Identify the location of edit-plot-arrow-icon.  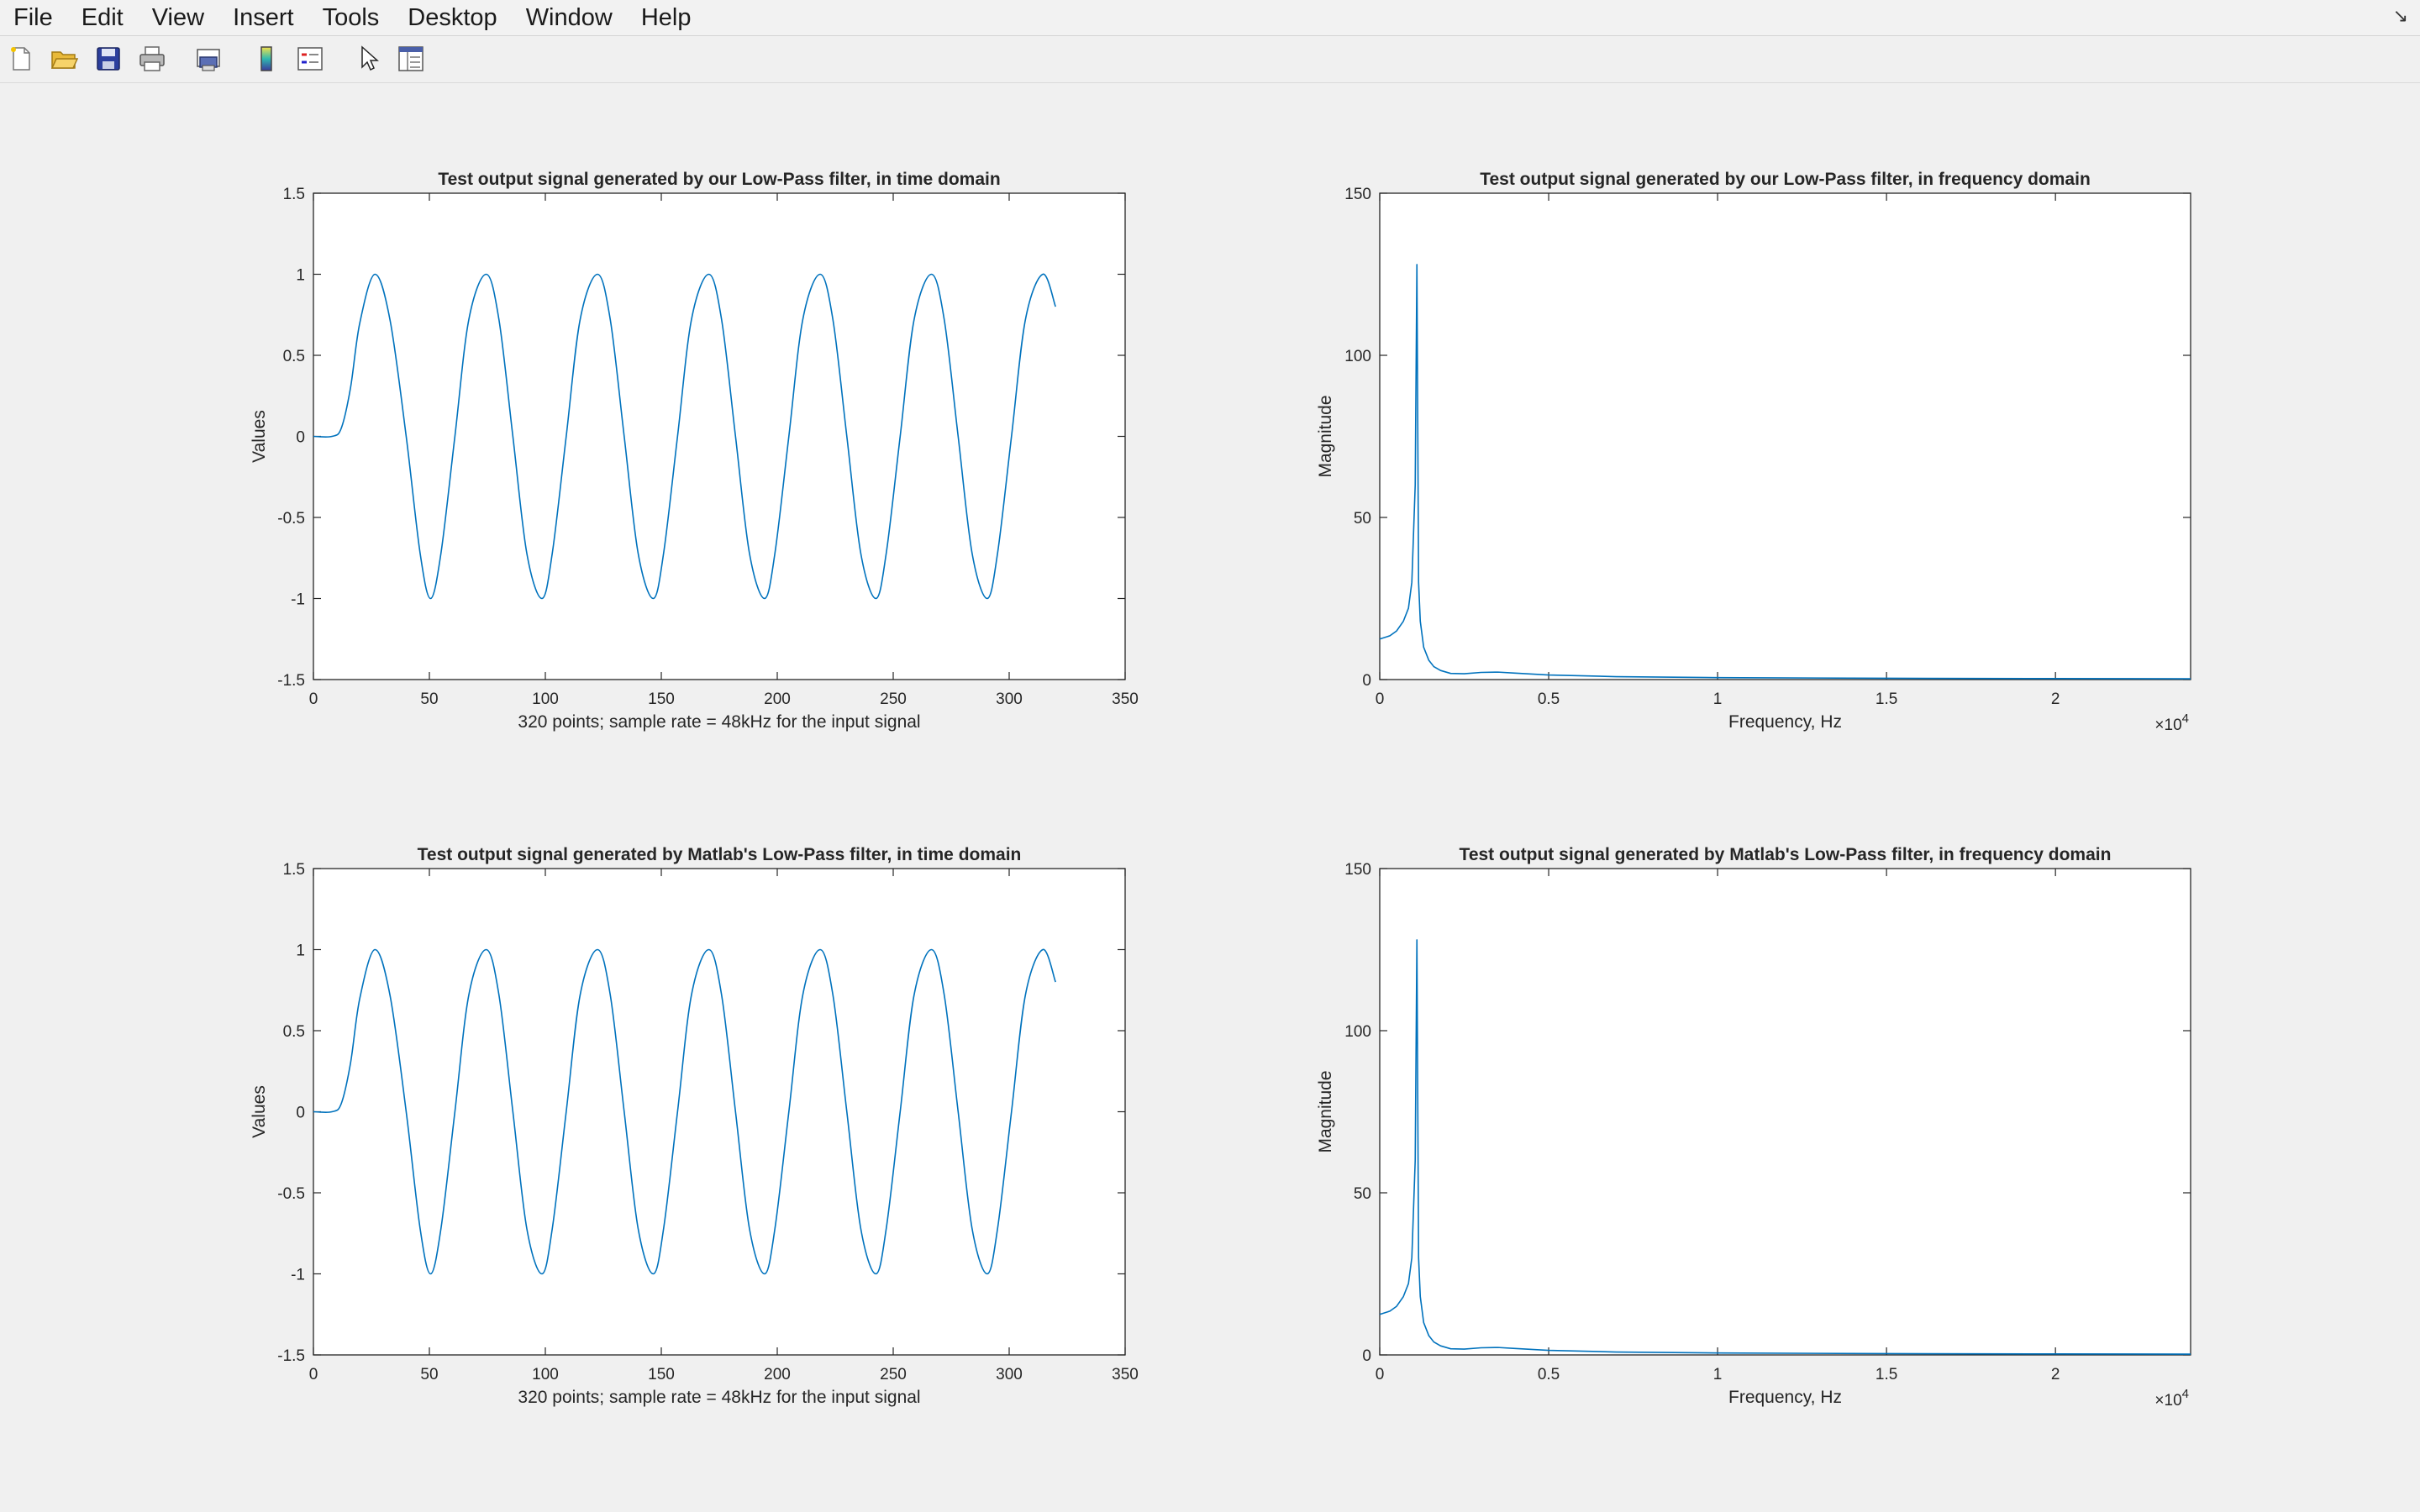
(369, 59).